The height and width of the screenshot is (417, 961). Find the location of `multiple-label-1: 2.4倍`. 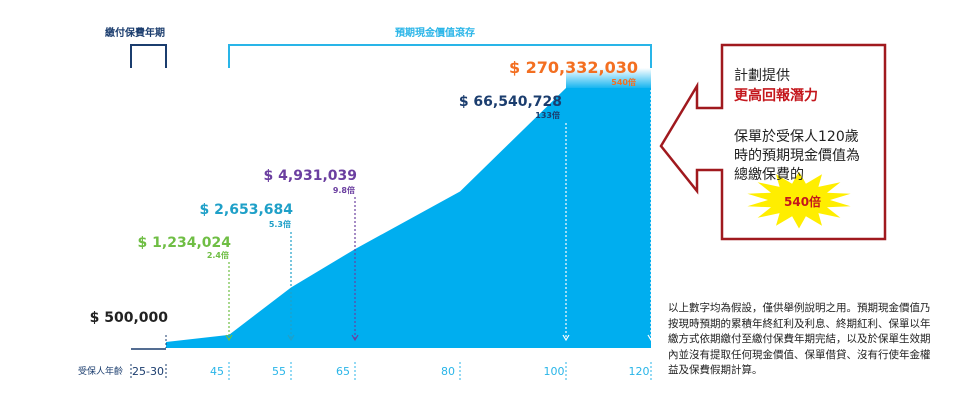

multiple-label-1: 2.4倍 is located at coordinates (218, 255).